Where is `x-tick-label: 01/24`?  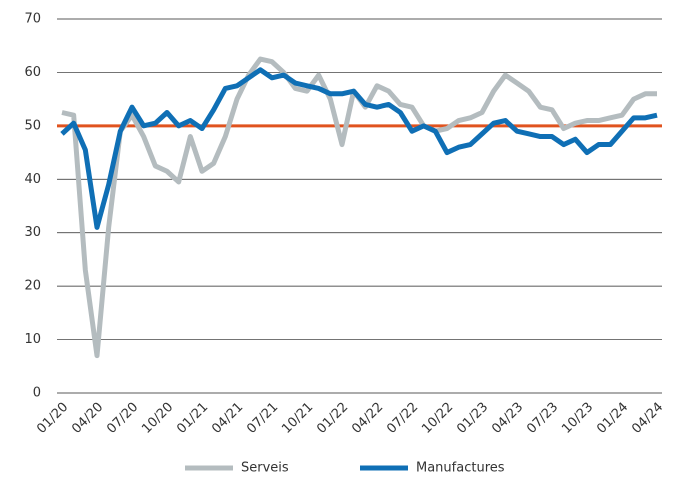
x-tick-label: 01/24 is located at coordinates (612, 418).